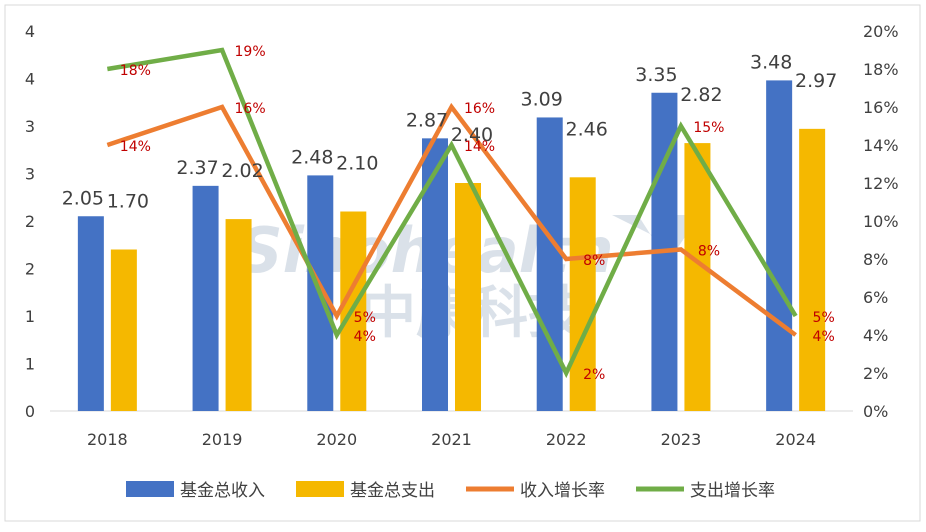 The width and height of the screenshot is (926, 532). I want to click on x-tick-label: 2018, so click(107, 439).